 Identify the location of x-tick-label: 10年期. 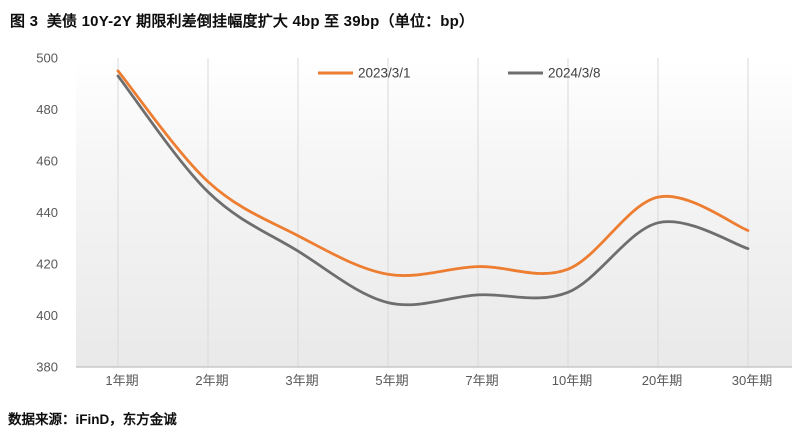
(572, 380).